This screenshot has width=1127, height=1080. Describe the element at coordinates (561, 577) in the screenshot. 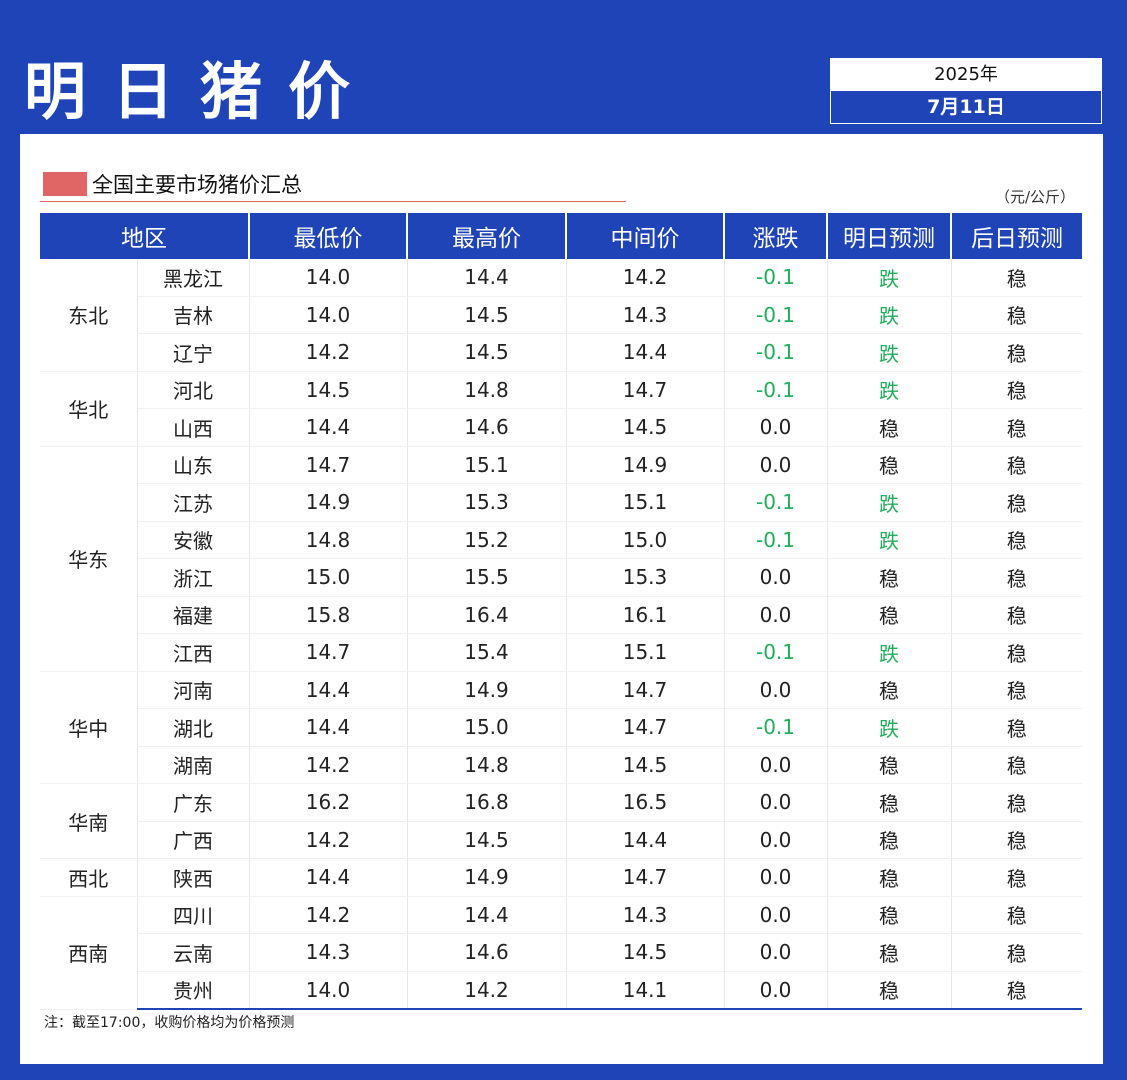

I see `table-row: 浙江 15.0 15.5 15.3 0.0 稳稳` at that location.